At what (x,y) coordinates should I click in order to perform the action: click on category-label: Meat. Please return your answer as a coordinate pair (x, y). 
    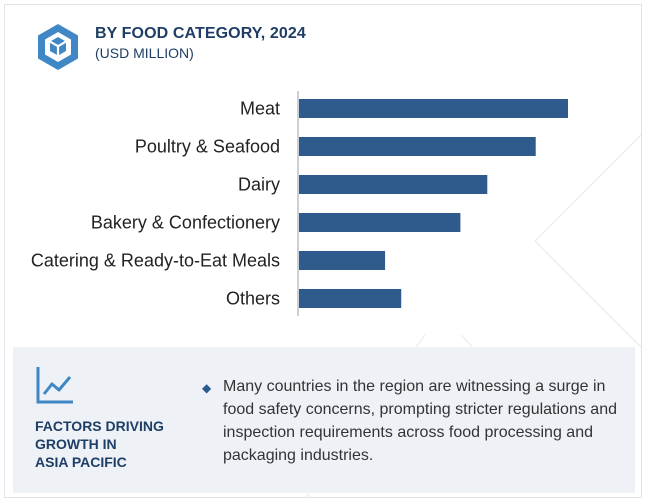
    Looking at the image, I should click on (260, 109).